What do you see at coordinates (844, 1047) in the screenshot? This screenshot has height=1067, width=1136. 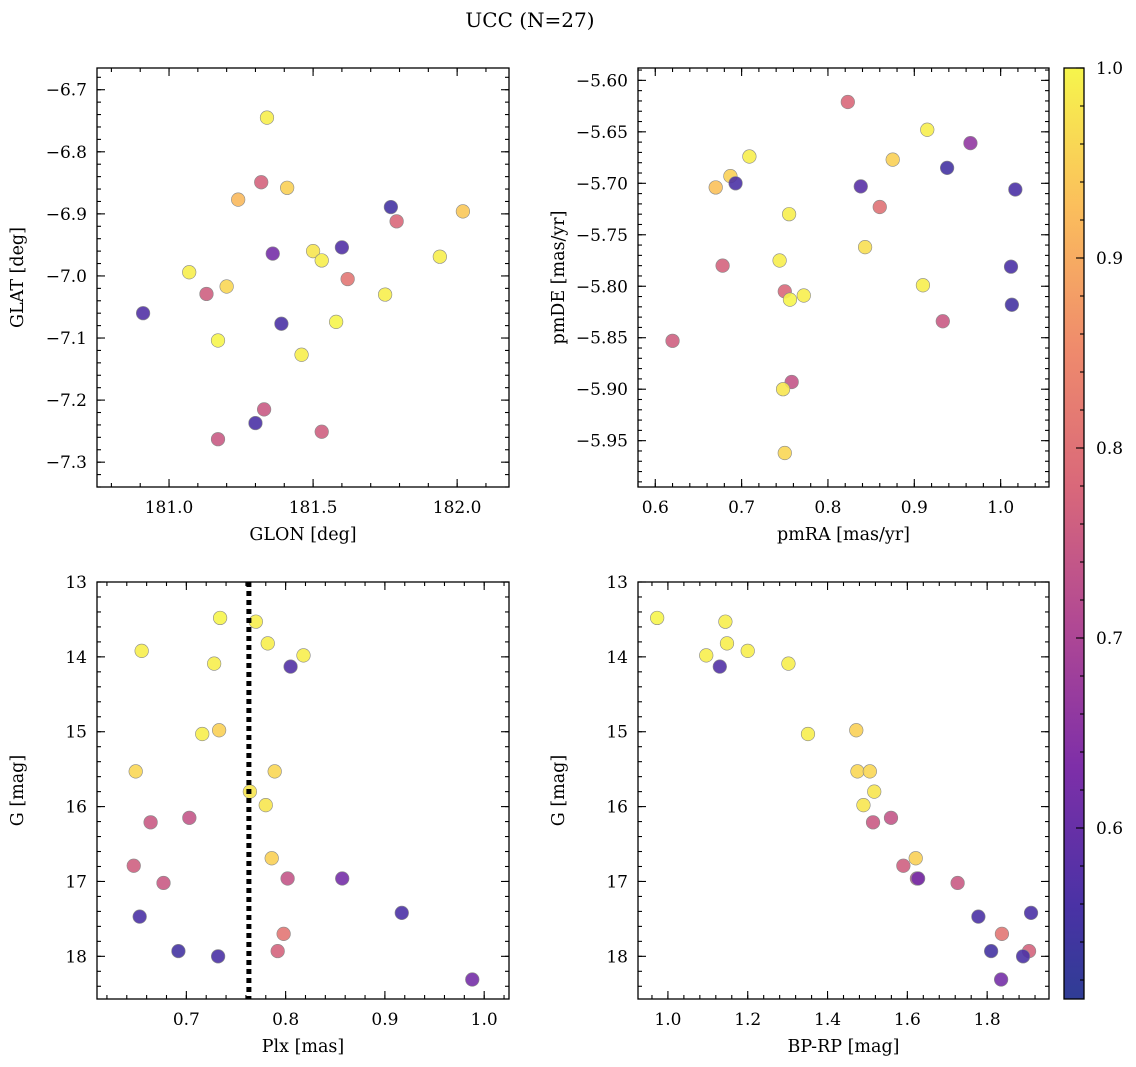 I see `x-axis-label: BP-RP [mag]` at bounding box center [844, 1047].